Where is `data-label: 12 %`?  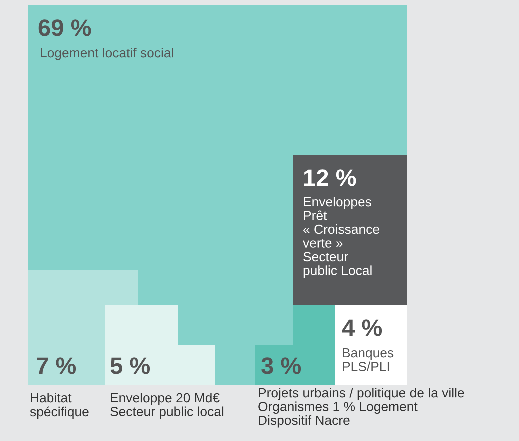
data-label: 12 % is located at coordinates (330, 178).